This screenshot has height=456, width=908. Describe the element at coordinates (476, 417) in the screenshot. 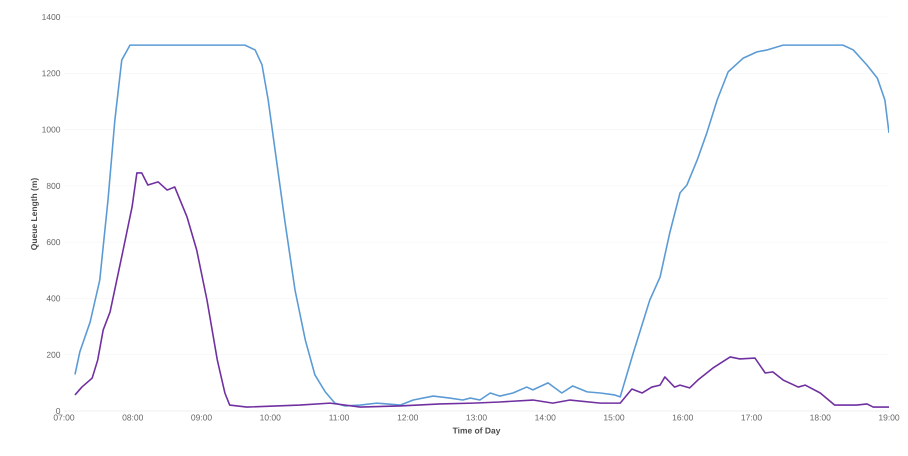

I see `x-tick-label: 13:00` at that location.